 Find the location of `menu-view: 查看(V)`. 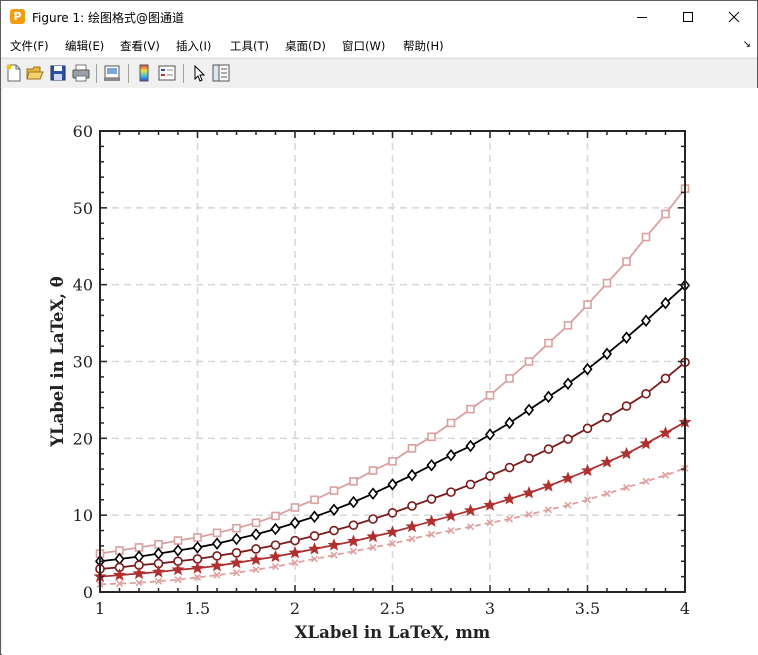

menu-view: 查看(V) is located at coordinates (140, 46).